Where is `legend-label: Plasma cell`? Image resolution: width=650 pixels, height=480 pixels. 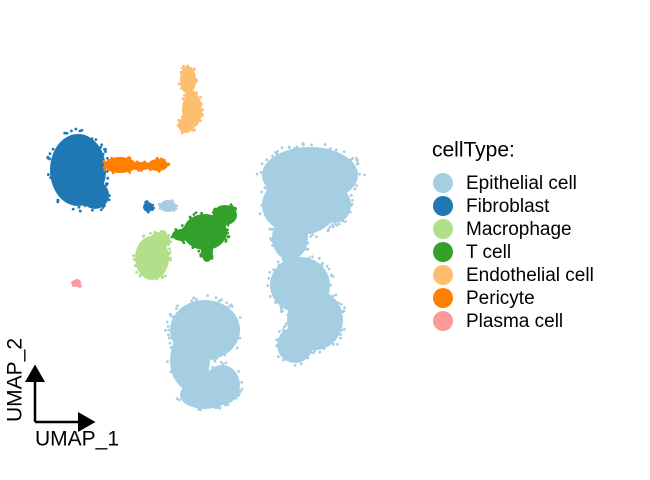 legend-label: Plasma cell is located at coordinates (514, 321).